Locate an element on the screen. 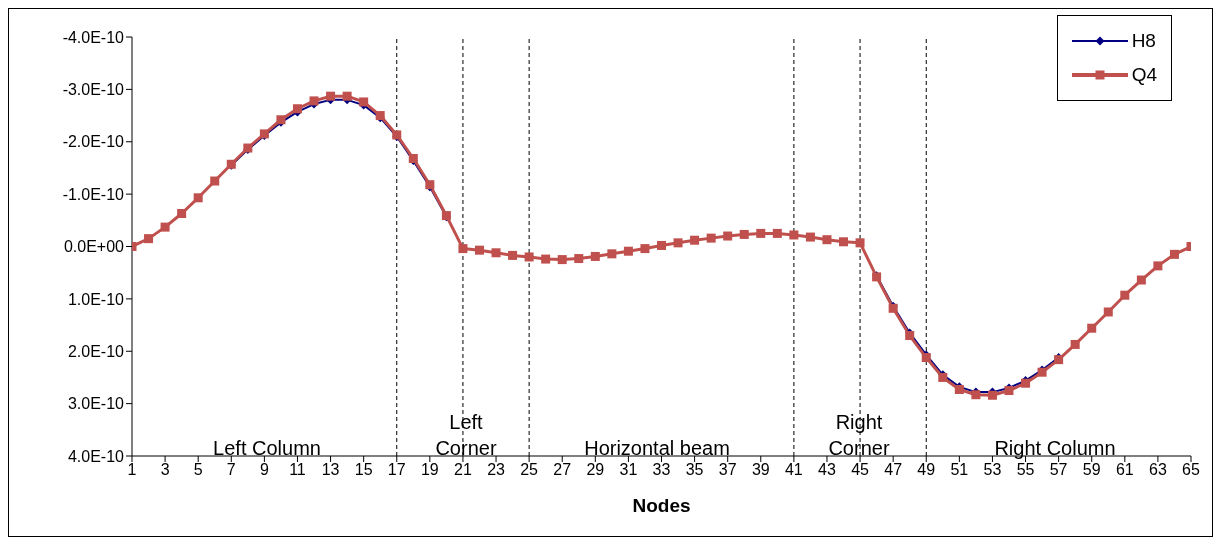  x-tick-label: 57 is located at coordinates (1058, 470).